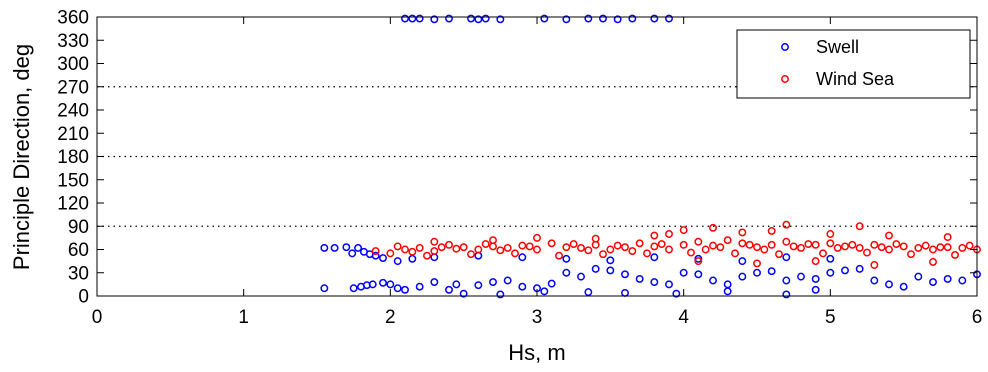  I want to click on x-tick-label: 2, so click(390, 317).